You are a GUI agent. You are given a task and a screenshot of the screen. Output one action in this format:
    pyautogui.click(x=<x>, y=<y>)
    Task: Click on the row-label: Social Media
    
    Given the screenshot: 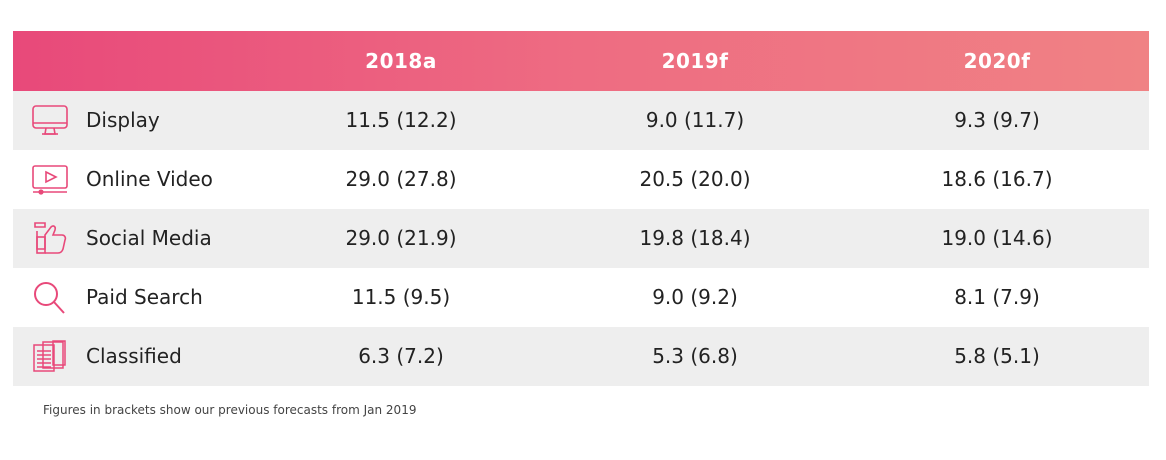 What is the action you would take?
    pyautogui.click(x=149, y=238)
    